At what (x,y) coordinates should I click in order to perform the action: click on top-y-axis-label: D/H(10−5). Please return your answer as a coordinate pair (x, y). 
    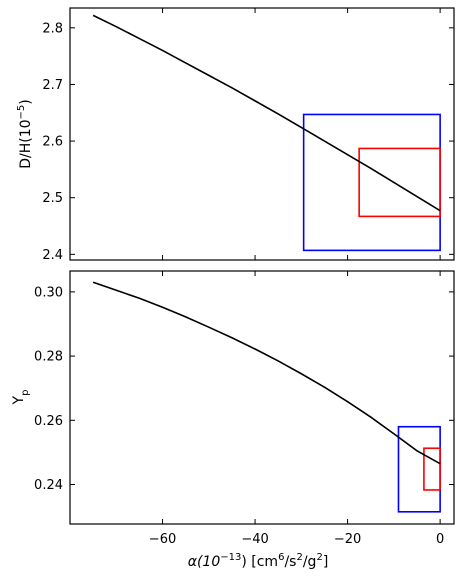
    Looking at the image, I should click on (25, 134).